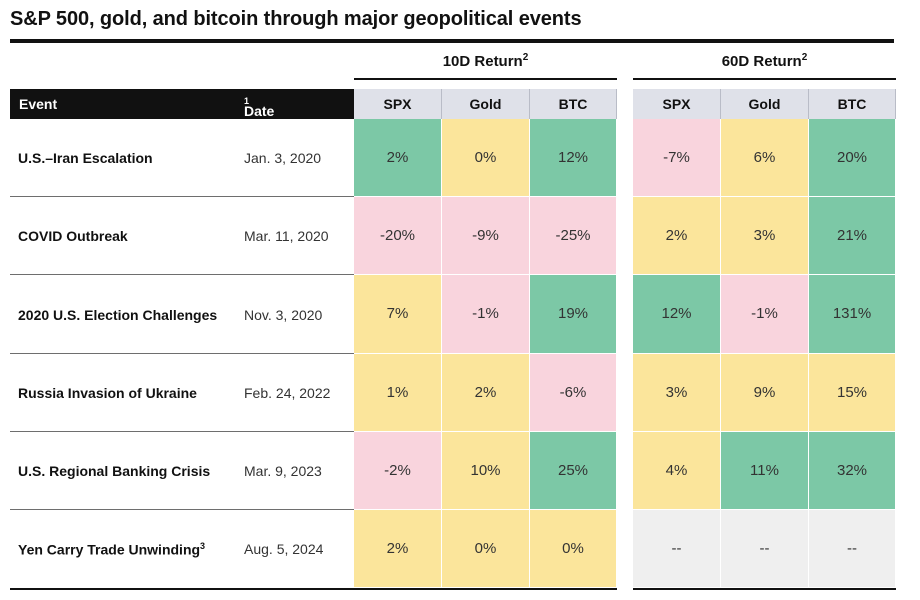 This screenshot has height=600, width=920. What do you see at coordinates (573, 549) in the screenshot?
I see `cell-10d-btc: 0%` at bounding box center [573, 549].